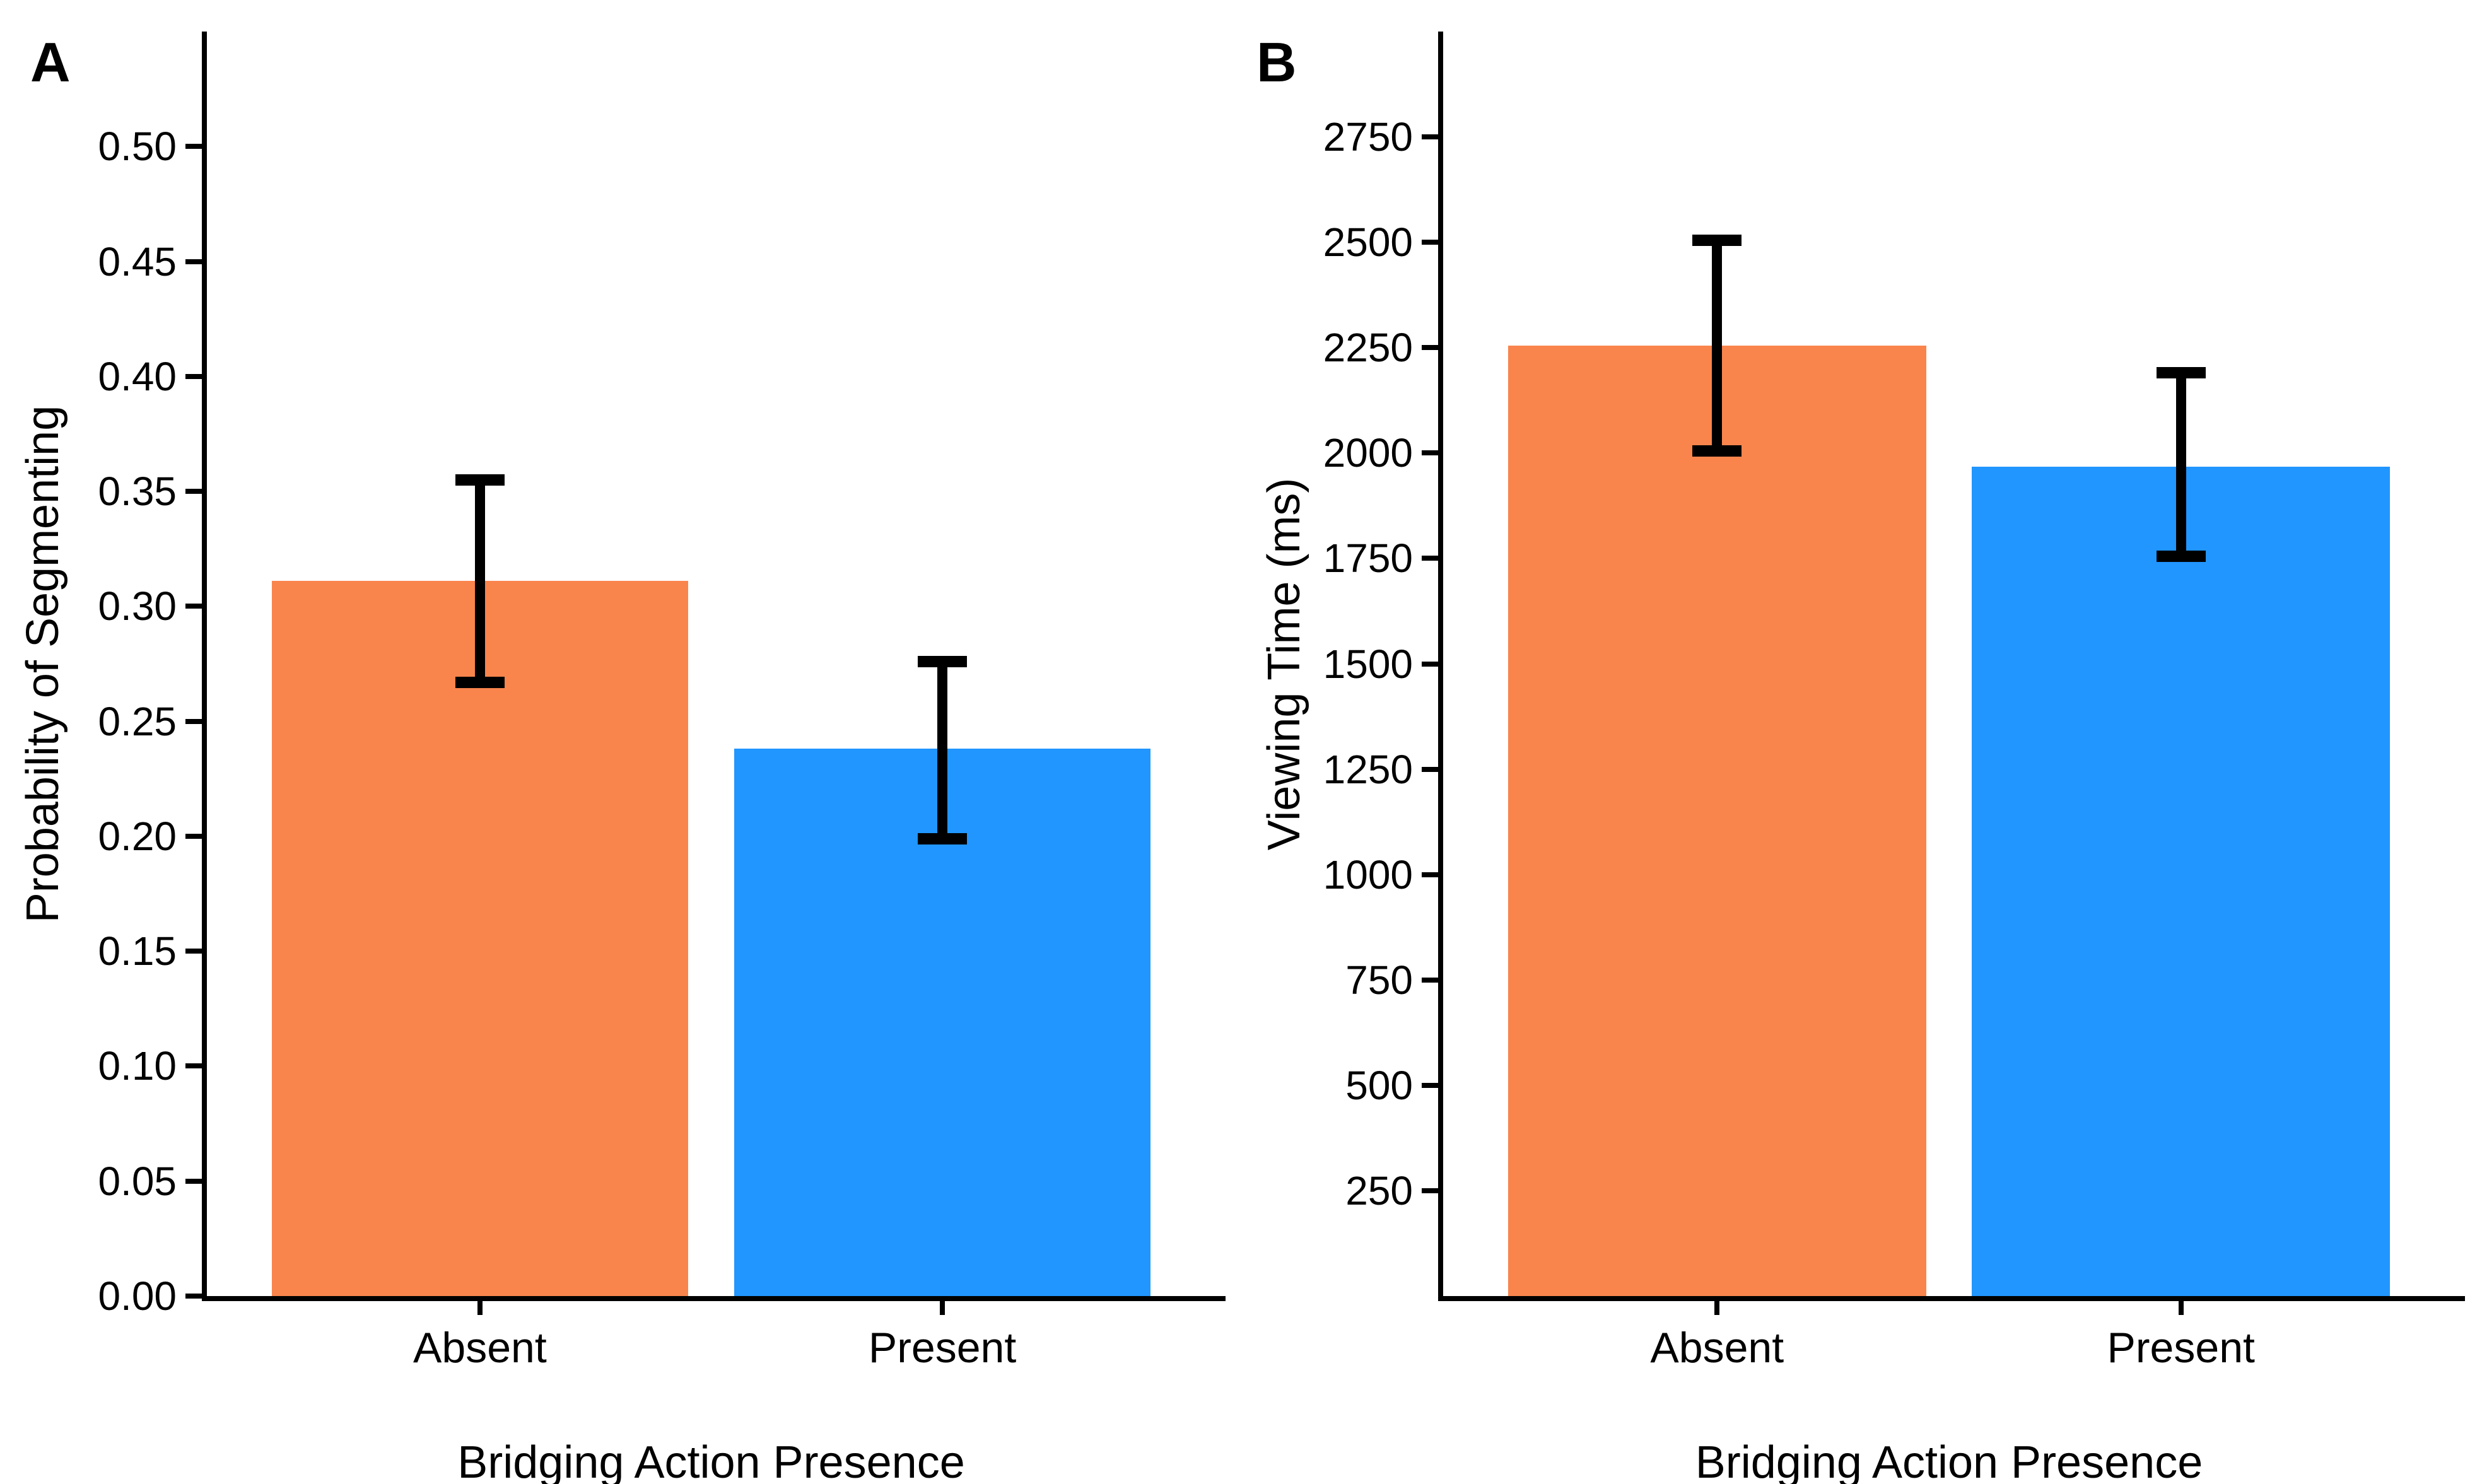 The image size is (2482, 1484). What do you see at coordinates (137, 147) in the screenshot?
I see `y-tick-label: 0.50` at bounding box center [137, 147].